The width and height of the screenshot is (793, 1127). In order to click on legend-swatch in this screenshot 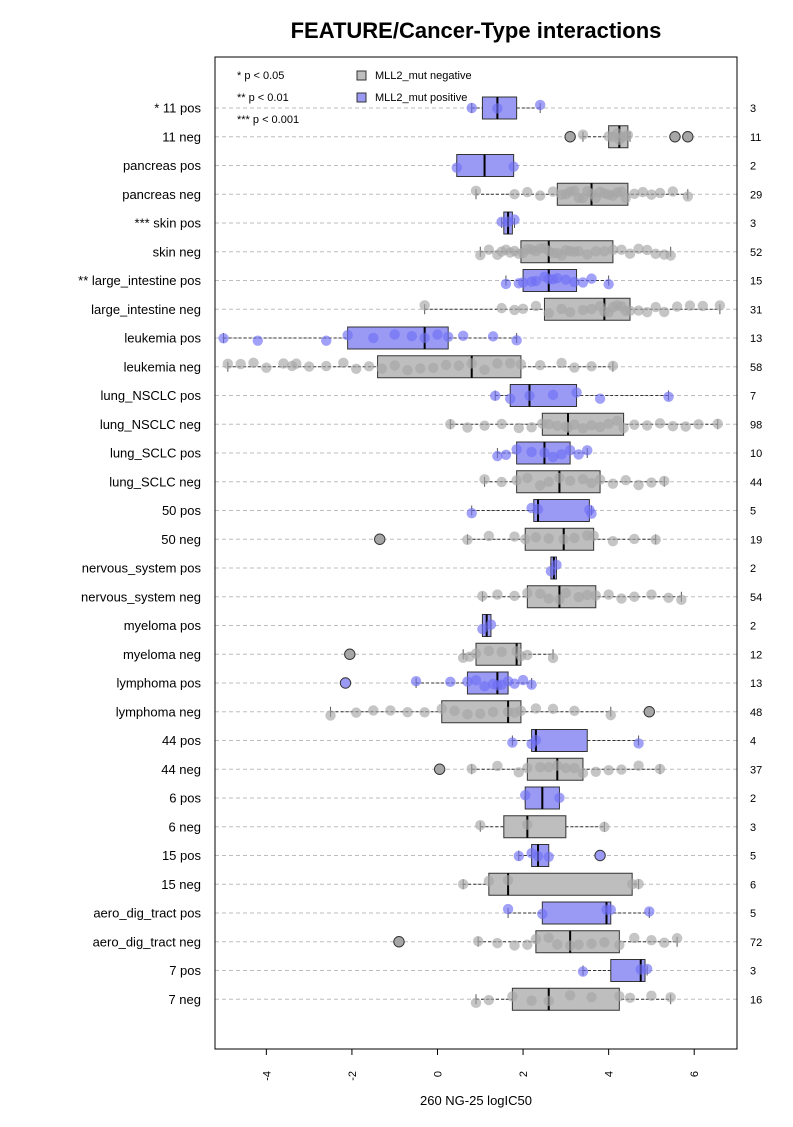, I will do `click(361, 75)`.